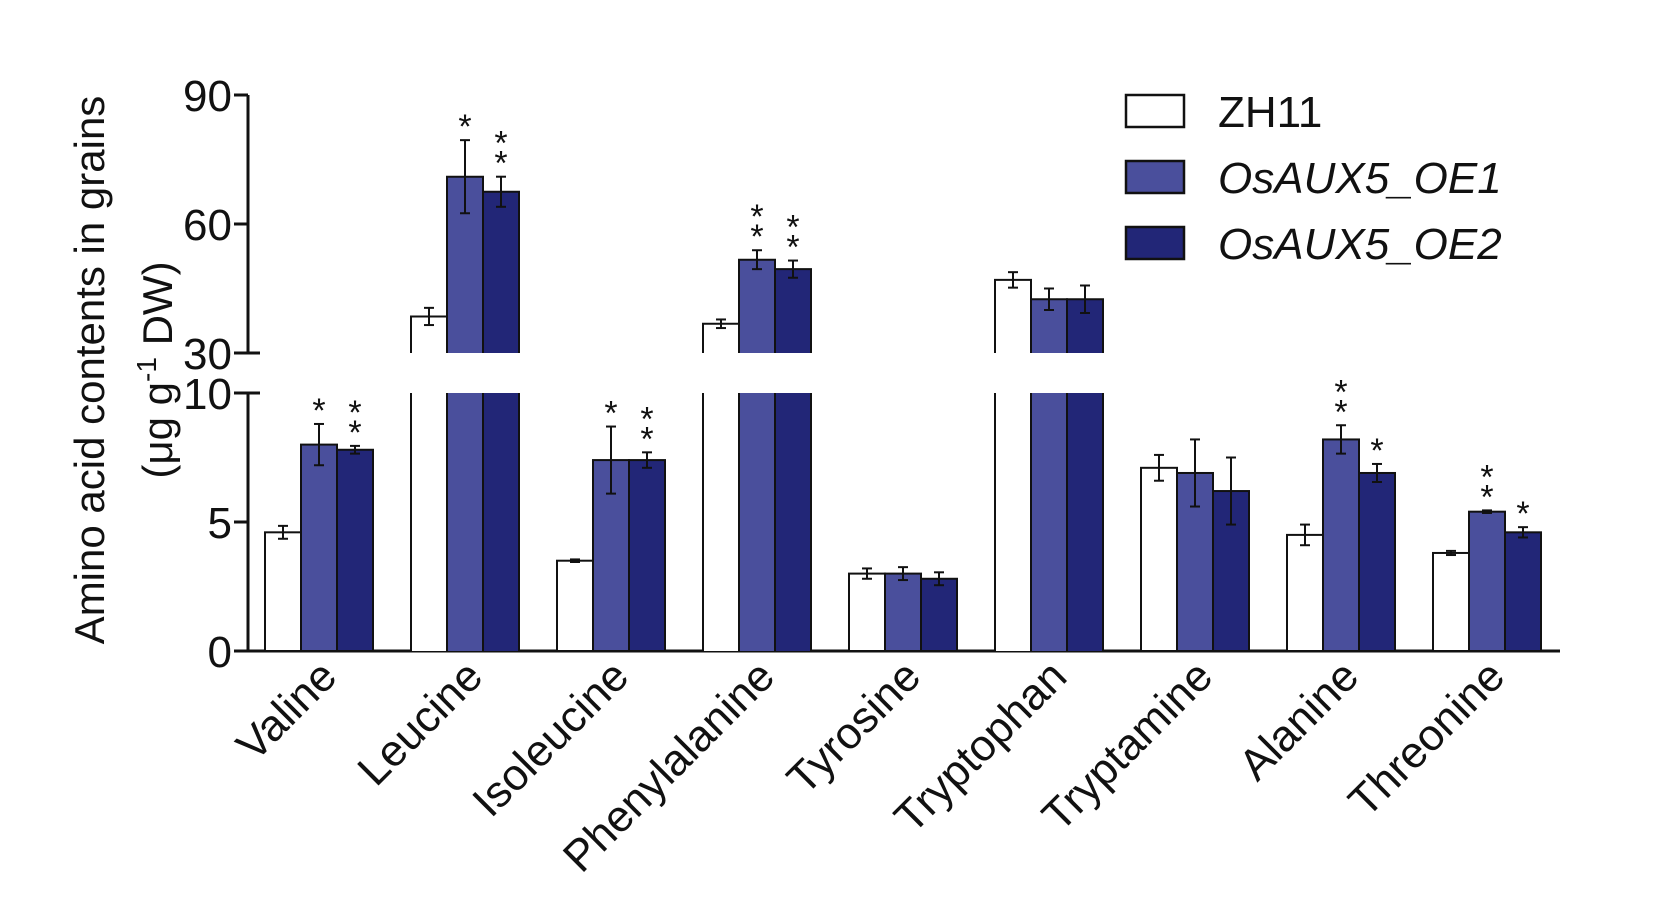  What do you see at coordinates (854, 727) in the screenshot?
I see `x-tick-label: Tyrosine` at bounding box center [854, 727].